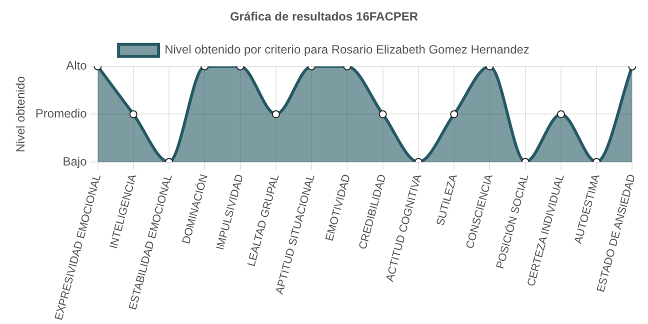 The height and width of the screenshot is (324, 648). Describe the element at coordinates (74, 161) in the screenshot. I see `category-label: Bajo` at that location.